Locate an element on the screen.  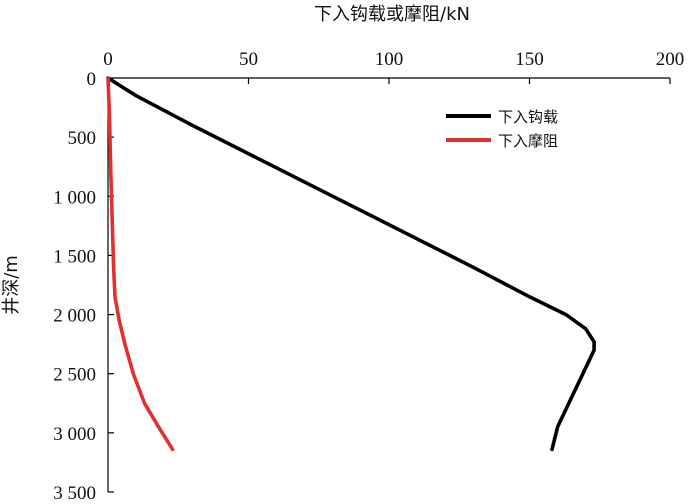
y-tick-label: 3 000 is located at coordinates (74, 434).